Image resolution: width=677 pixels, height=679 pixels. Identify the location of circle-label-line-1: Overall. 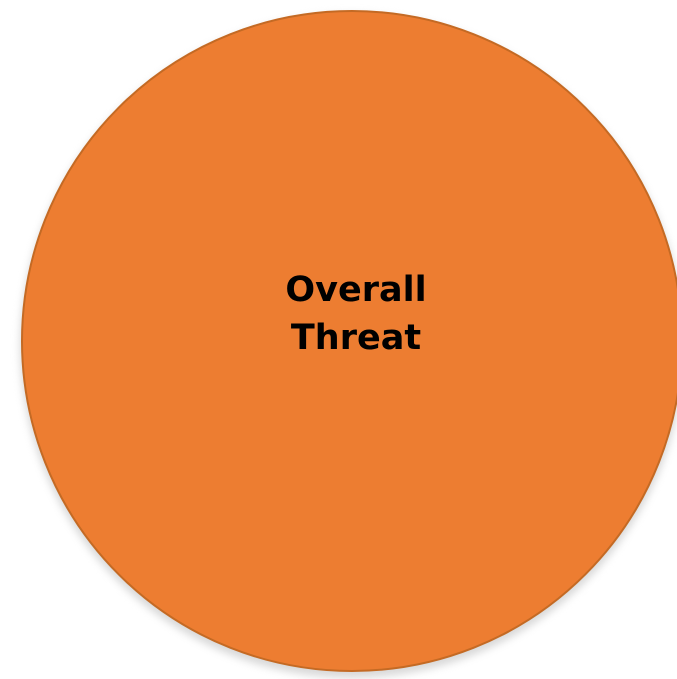
(356, 290).